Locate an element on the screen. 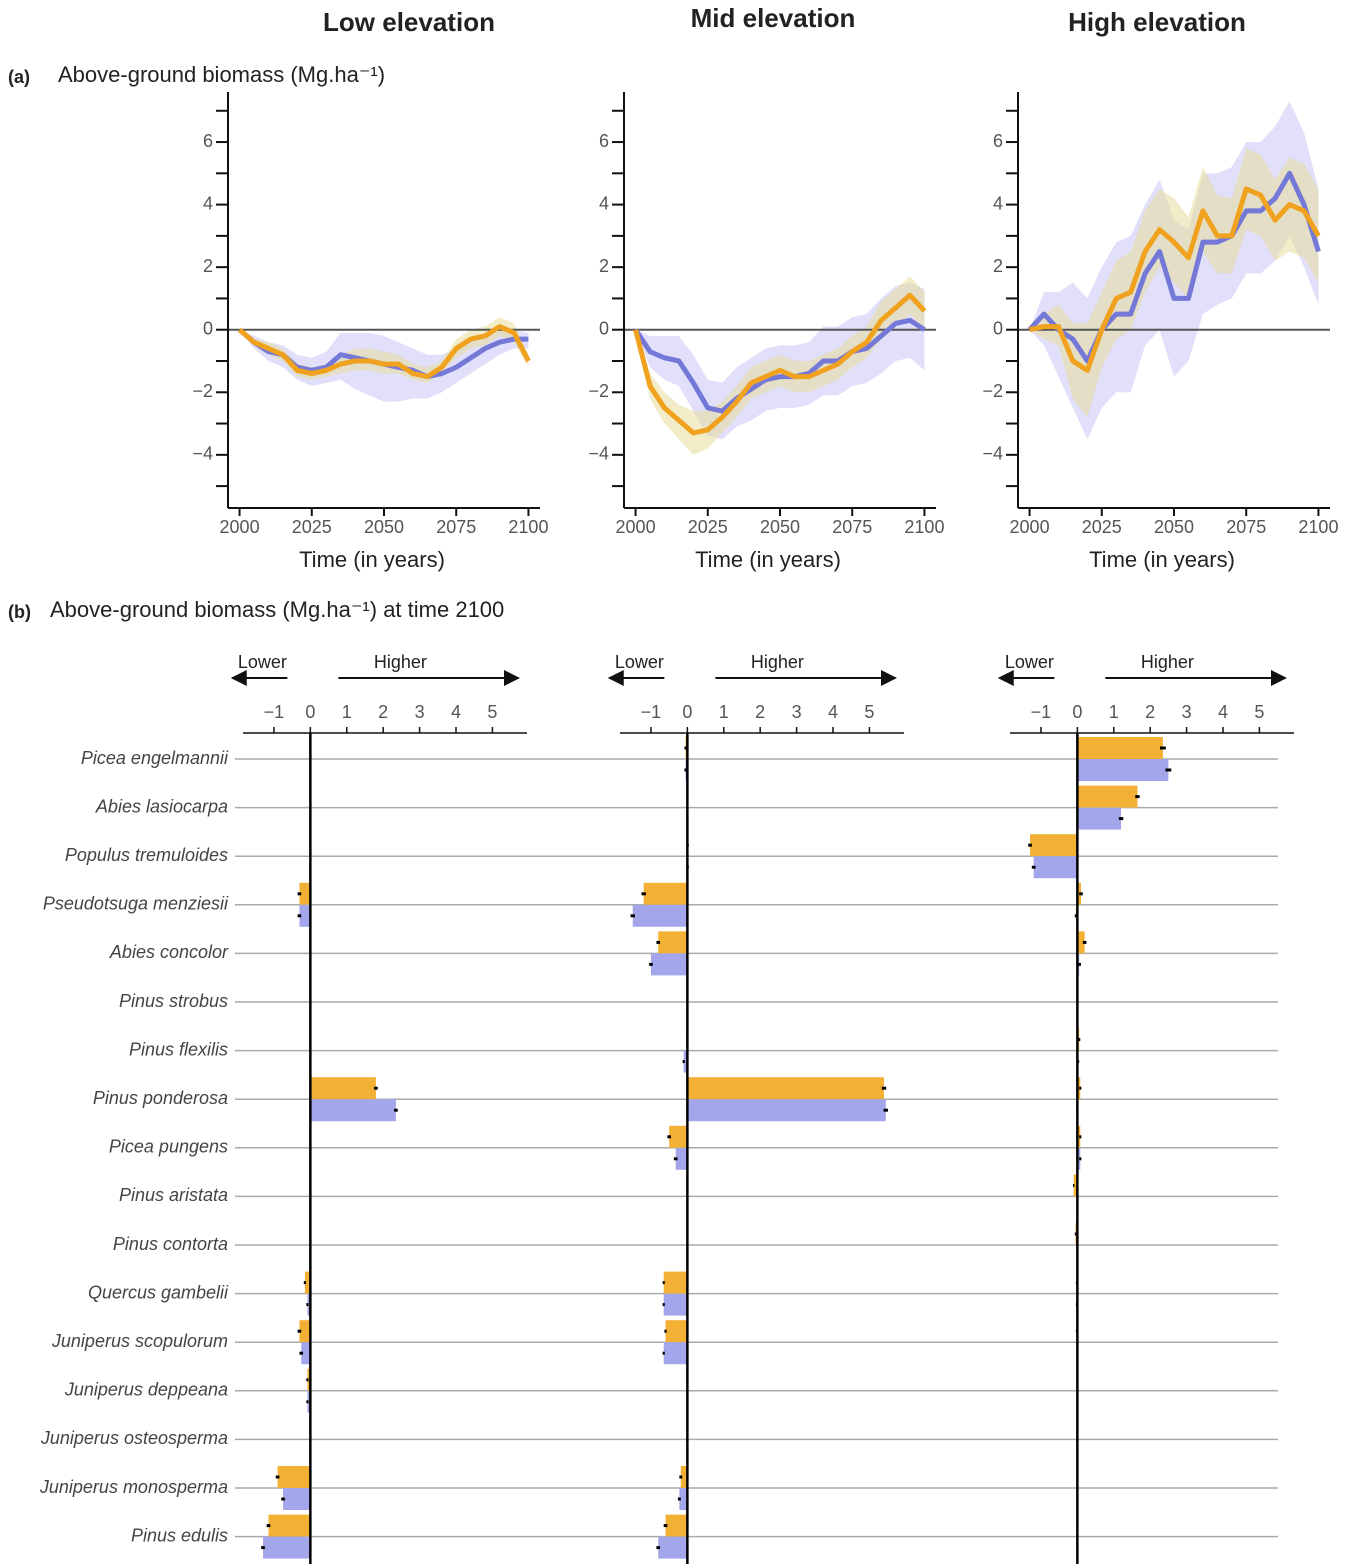  annotation: Higher is located at coordinates (777, 662).